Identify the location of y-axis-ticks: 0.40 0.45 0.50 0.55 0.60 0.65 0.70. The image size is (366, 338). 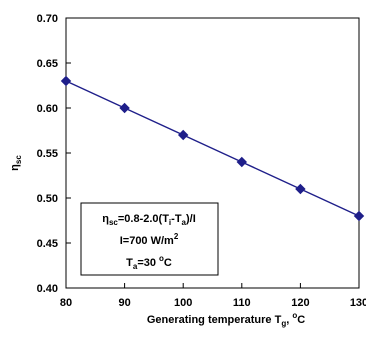
(54, 154).